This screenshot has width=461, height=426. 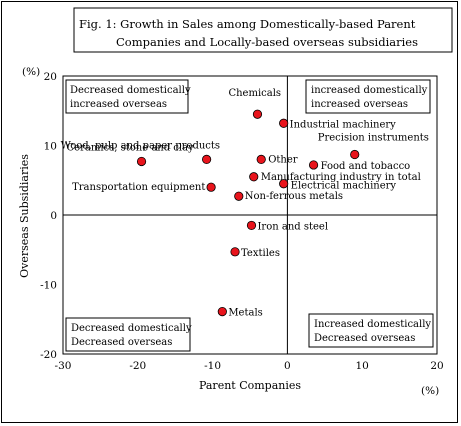 What do you see at coordinates (366, 166) in the screenshot?
I see `point-label-food-and-tobacco: Food and tobacco` at bounding box center [366, 166].